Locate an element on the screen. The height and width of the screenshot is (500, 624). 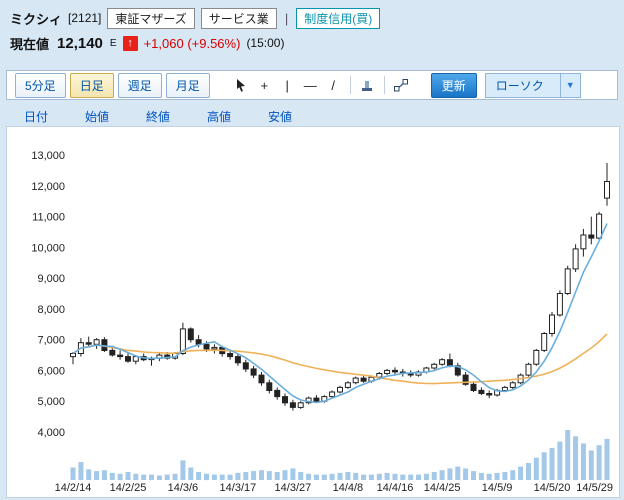
margin-credit-link: 制度信用(買) is located at coordinates (338, 18).